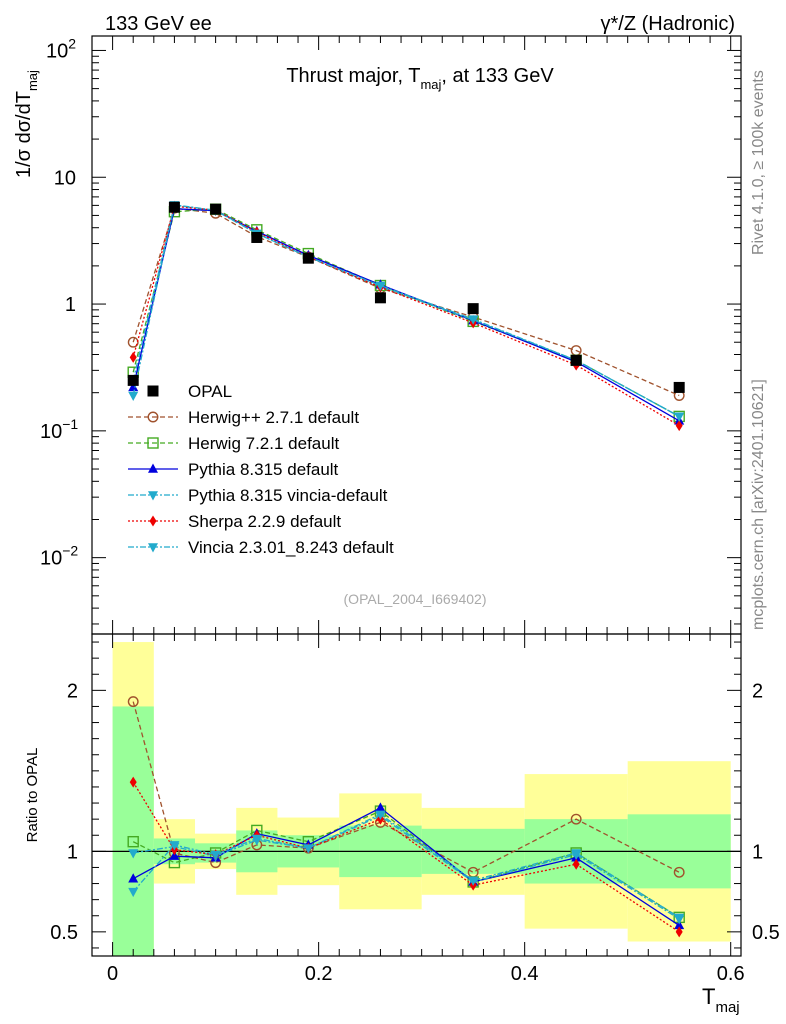  I want to click on x-tick-label: 0.6, so click(731, 974).